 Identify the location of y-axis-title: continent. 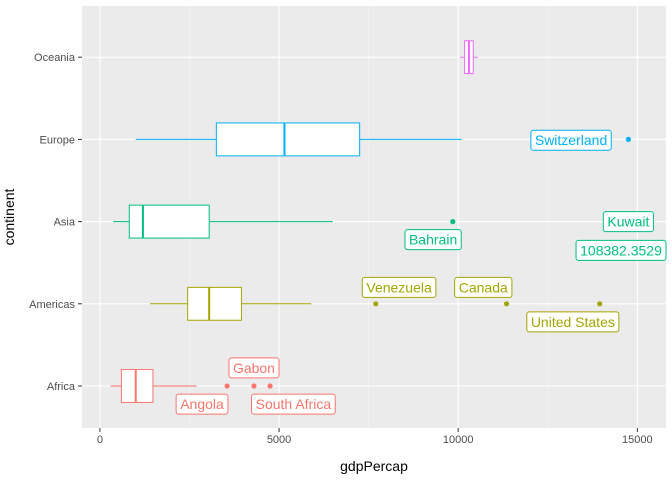
(9, 216).